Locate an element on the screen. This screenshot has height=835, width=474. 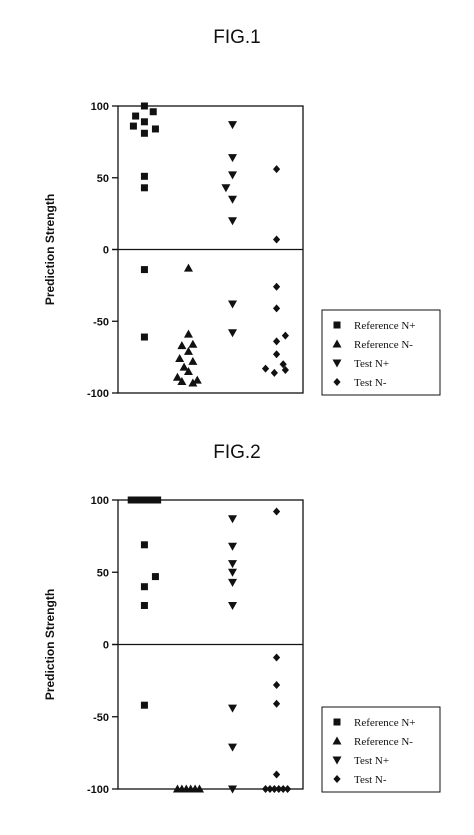
figure-2-title: FIG.2 is located at coordinates (237, 452).